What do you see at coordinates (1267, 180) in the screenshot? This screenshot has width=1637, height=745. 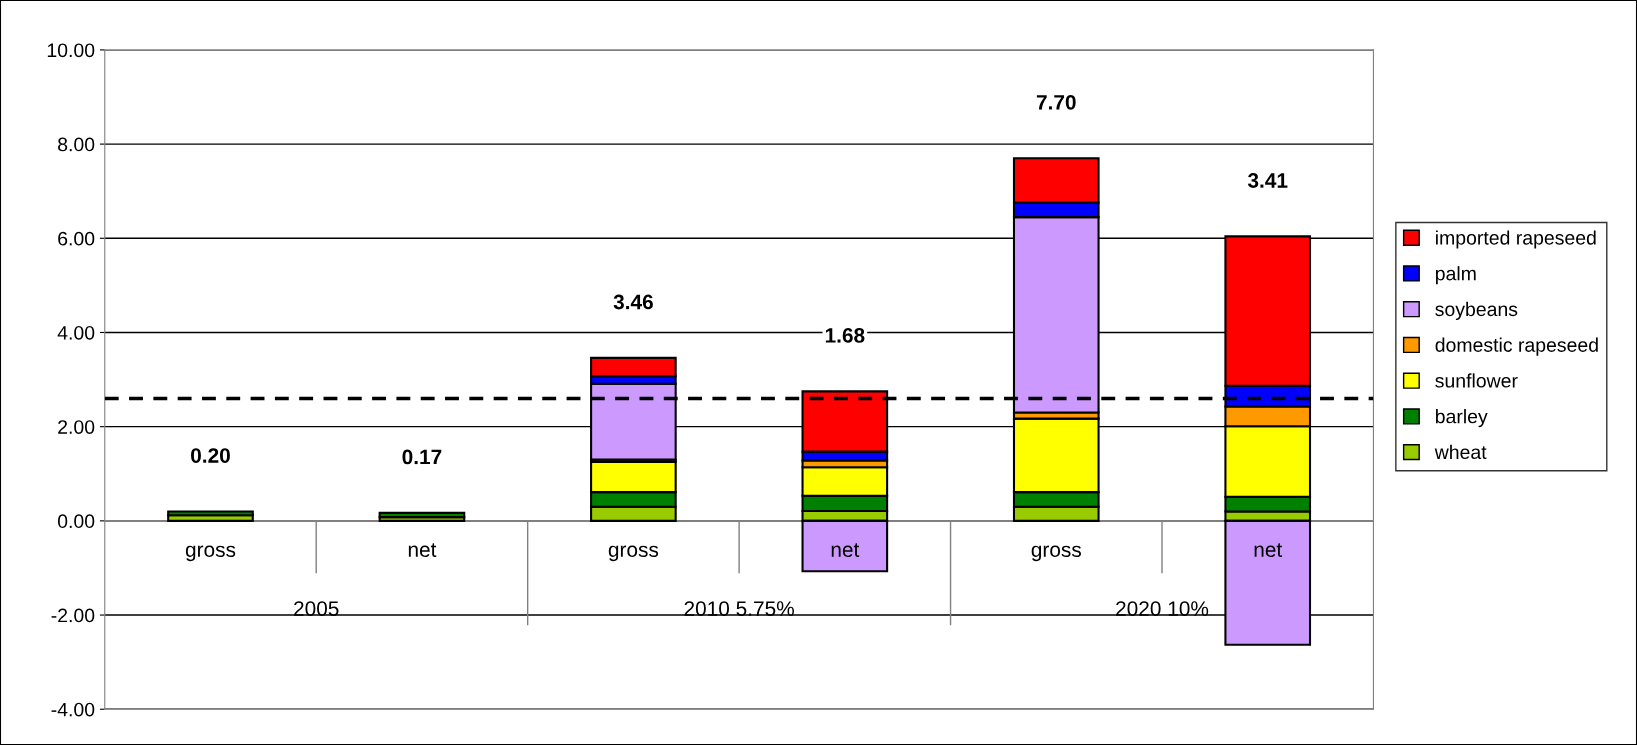 I see `total-label: 3.41` at bounding box center [1267, 180].